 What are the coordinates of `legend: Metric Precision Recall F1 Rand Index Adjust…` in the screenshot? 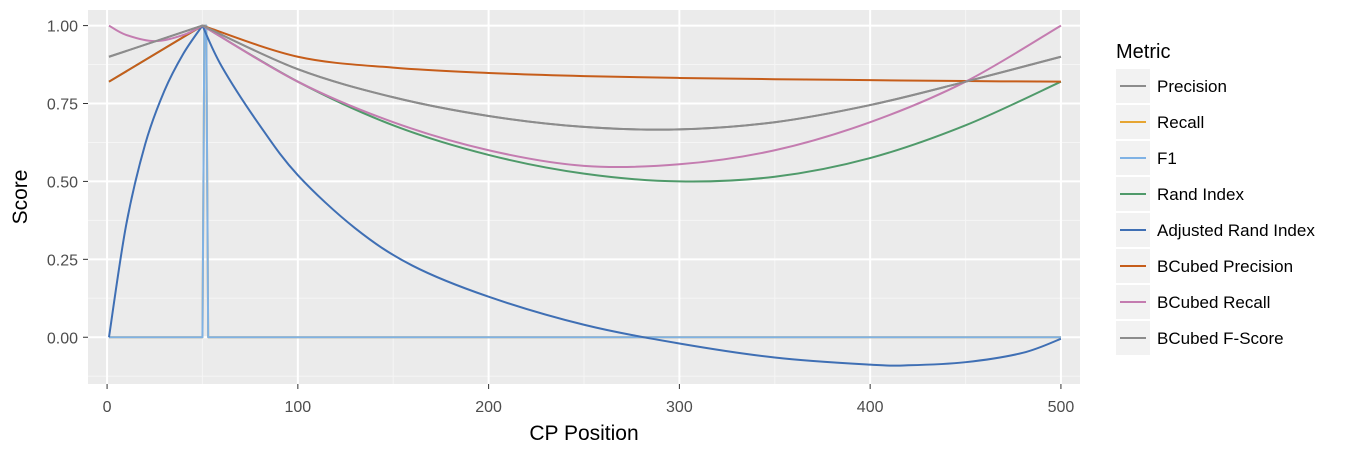 It's located at (1215, 198).